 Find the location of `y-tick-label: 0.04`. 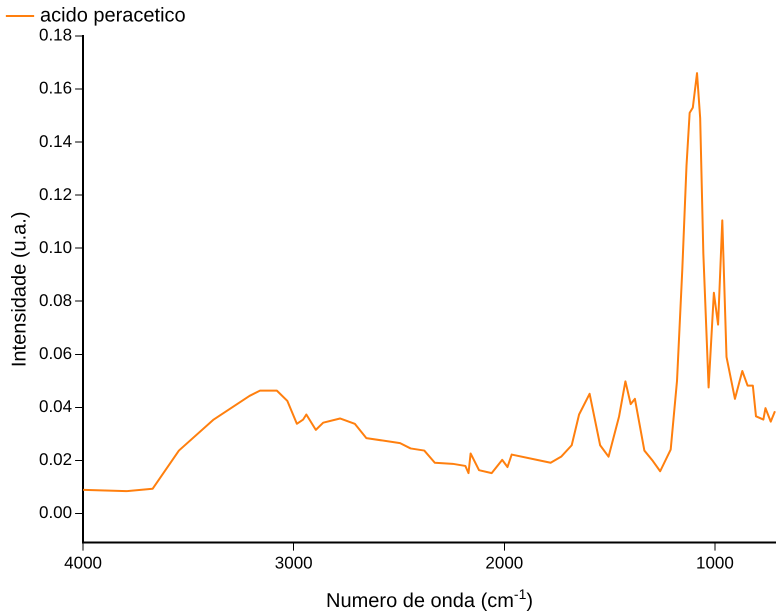

y-tick-label: 0.04 is located at coordinates (55, 406).